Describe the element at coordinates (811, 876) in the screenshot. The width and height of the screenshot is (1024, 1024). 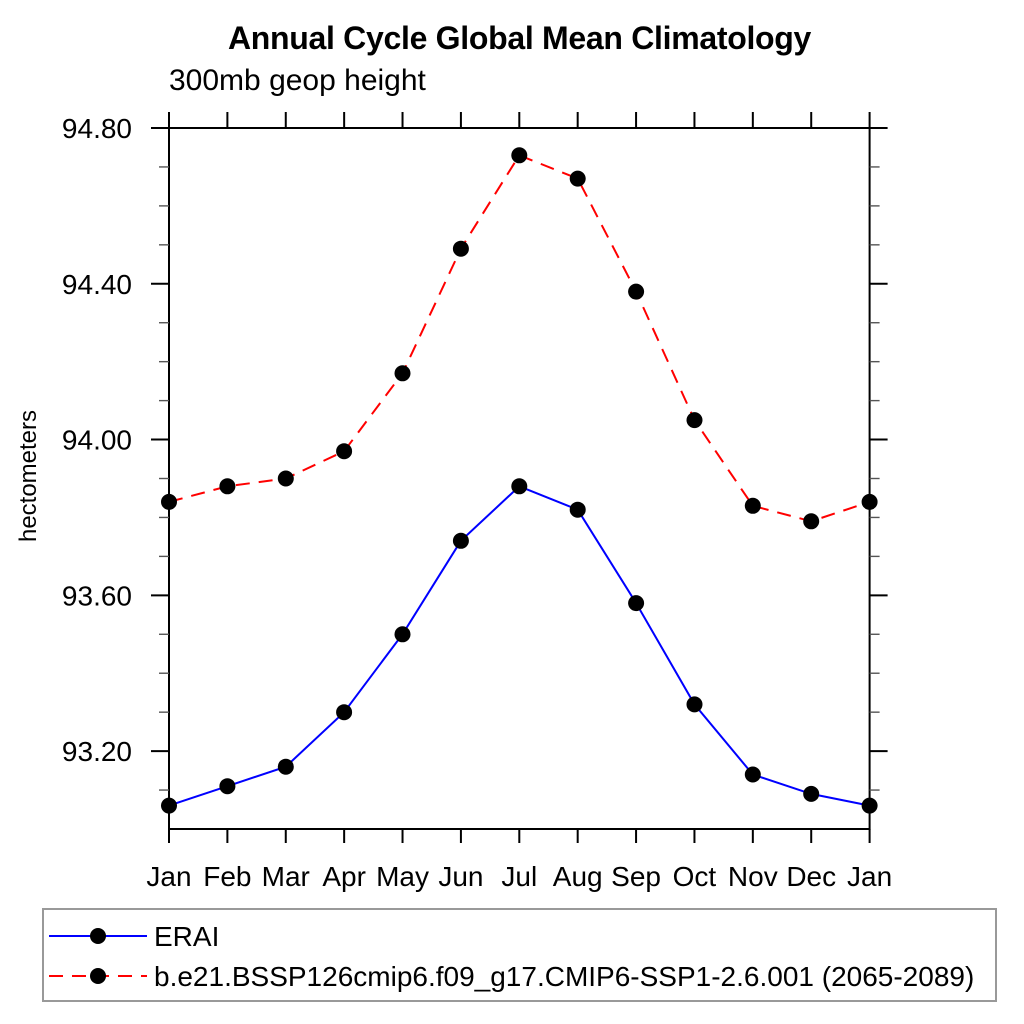
I see `x-axis-label: Dec` at that location.